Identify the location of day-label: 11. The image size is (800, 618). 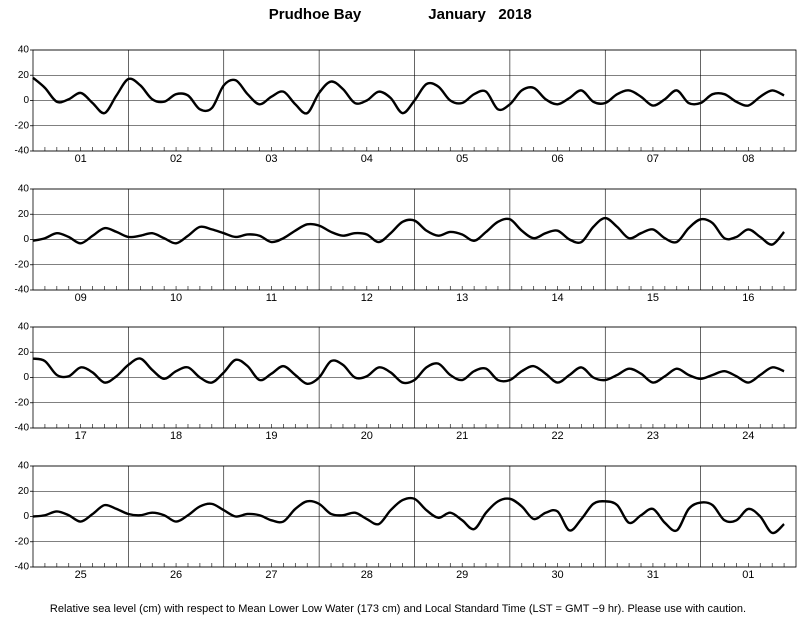
(271, 298).